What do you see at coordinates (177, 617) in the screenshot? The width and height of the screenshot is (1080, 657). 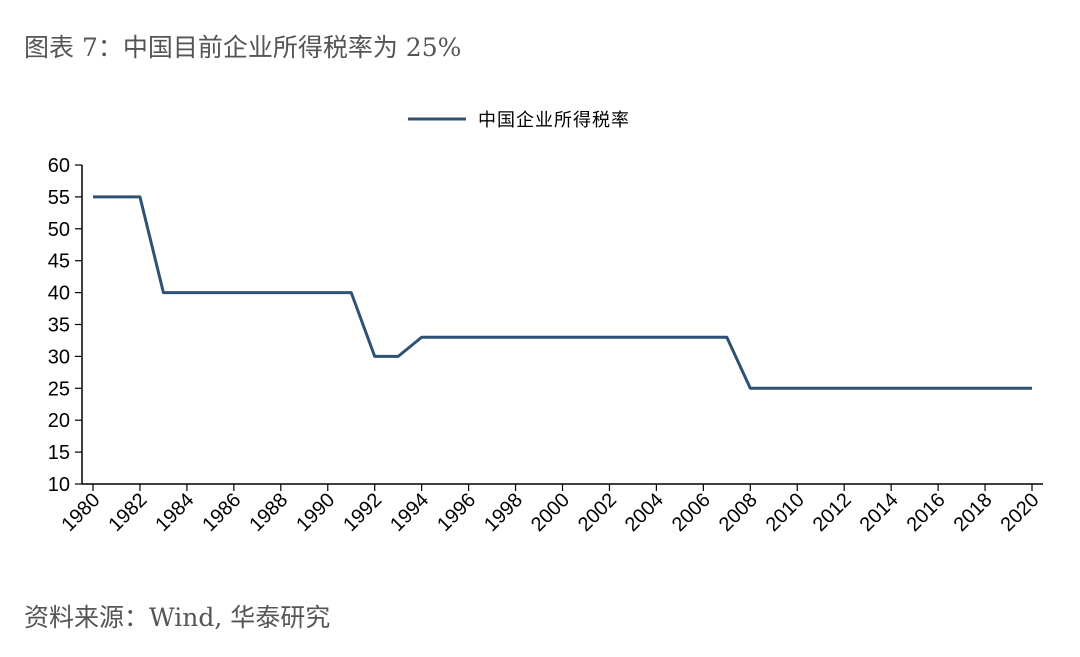 I see `figure-source: 资料来源：Wind, 华泰研究` at bounding box center [177, 617].